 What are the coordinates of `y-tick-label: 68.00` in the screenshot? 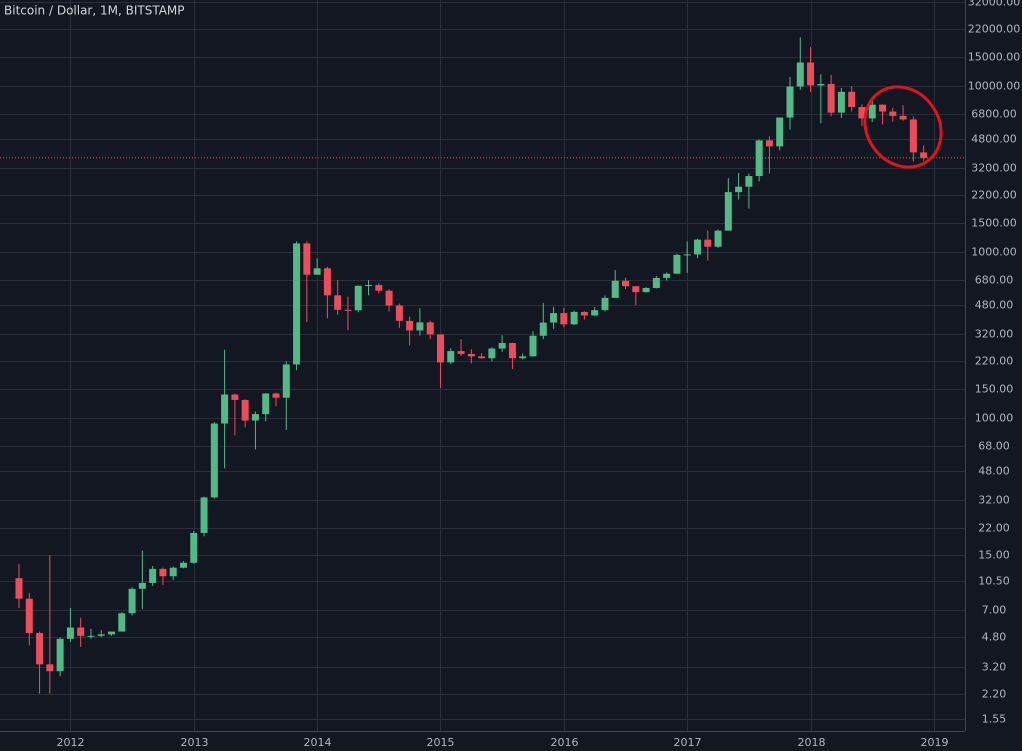 It's located at (994, 446).